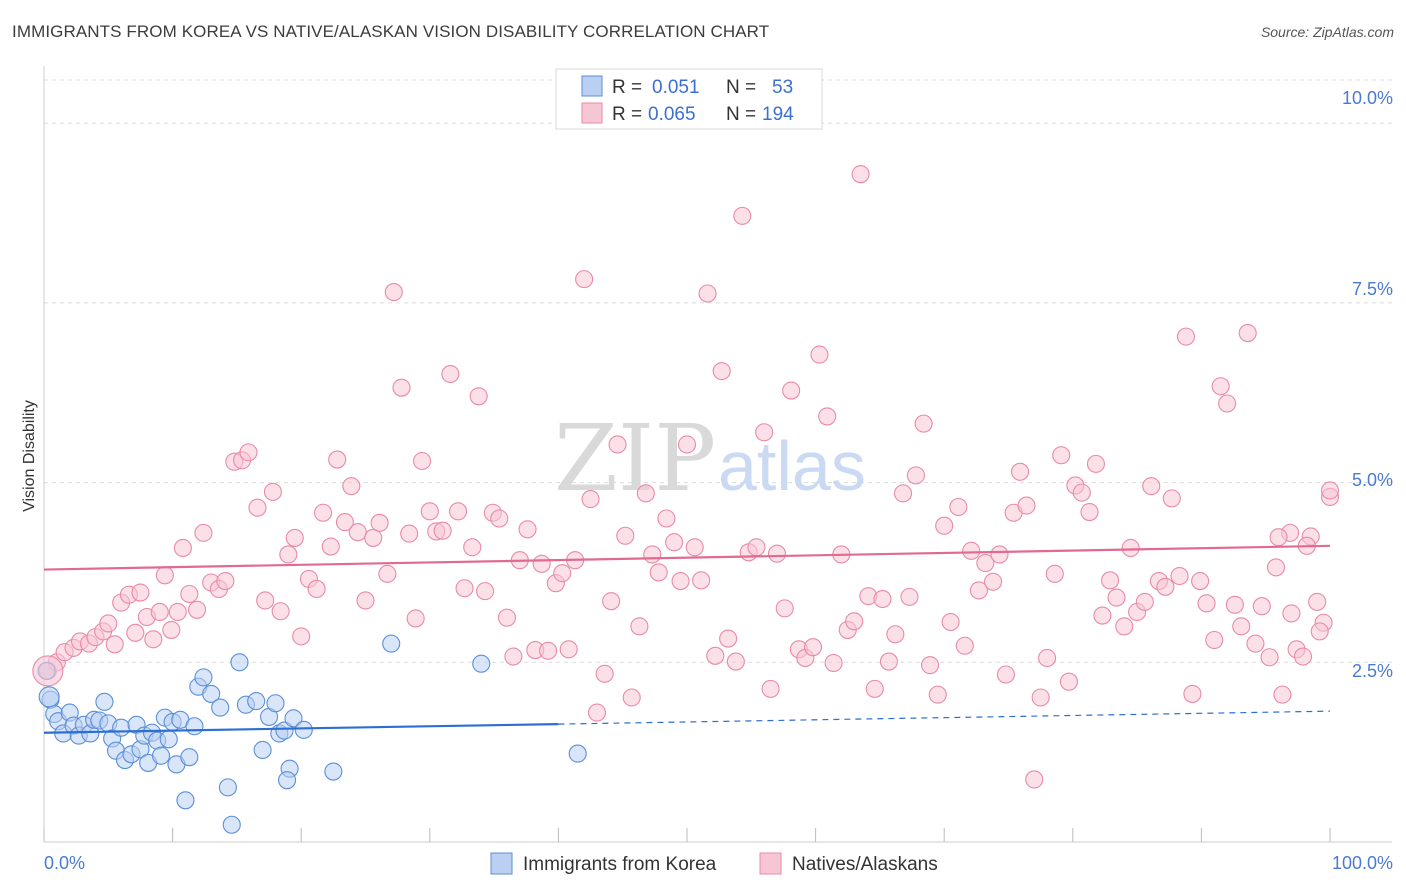 The width and height of the screenshot is (1406, 892). I want to click on legend-swatch-pink, so click(592, 113).